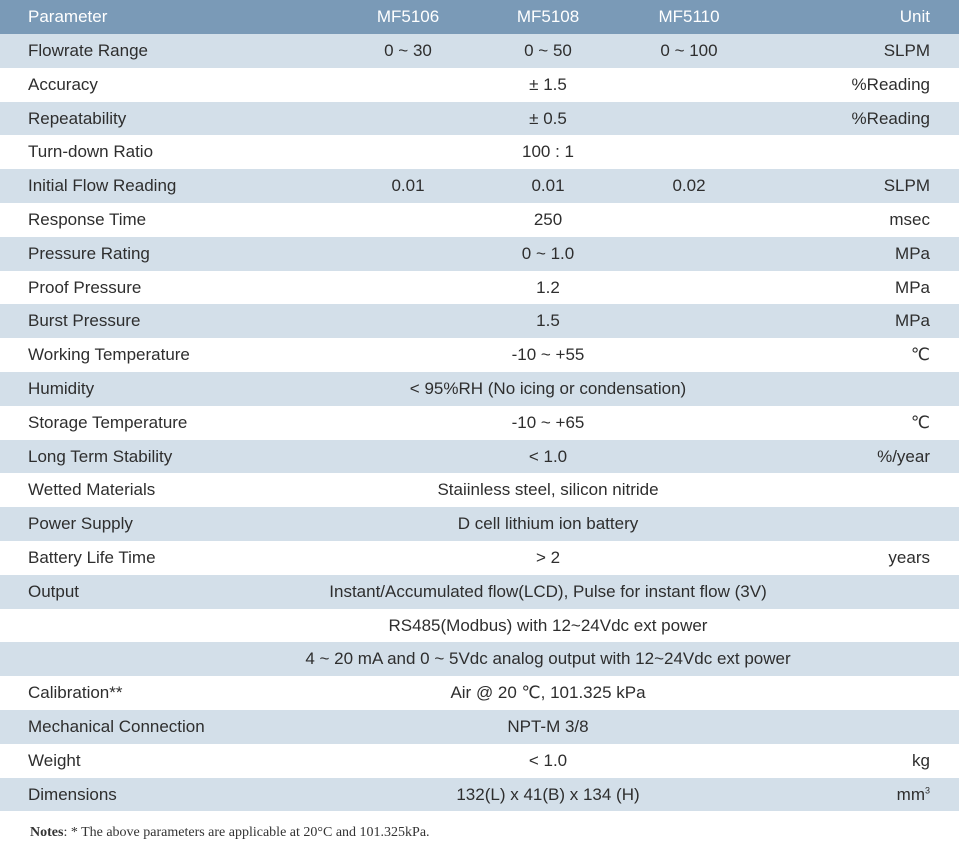  Describe the element at coordinates (100, 456) in the screenshot. I see `row-parameter: Long Term Stability` at that location.